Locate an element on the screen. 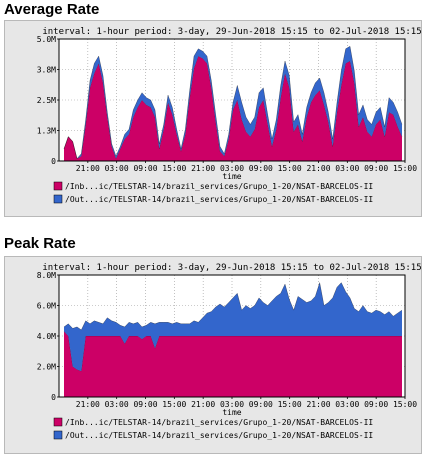 This screenshot has width=424, height=457. series-area-inbound is located at coordinates (233, 364).